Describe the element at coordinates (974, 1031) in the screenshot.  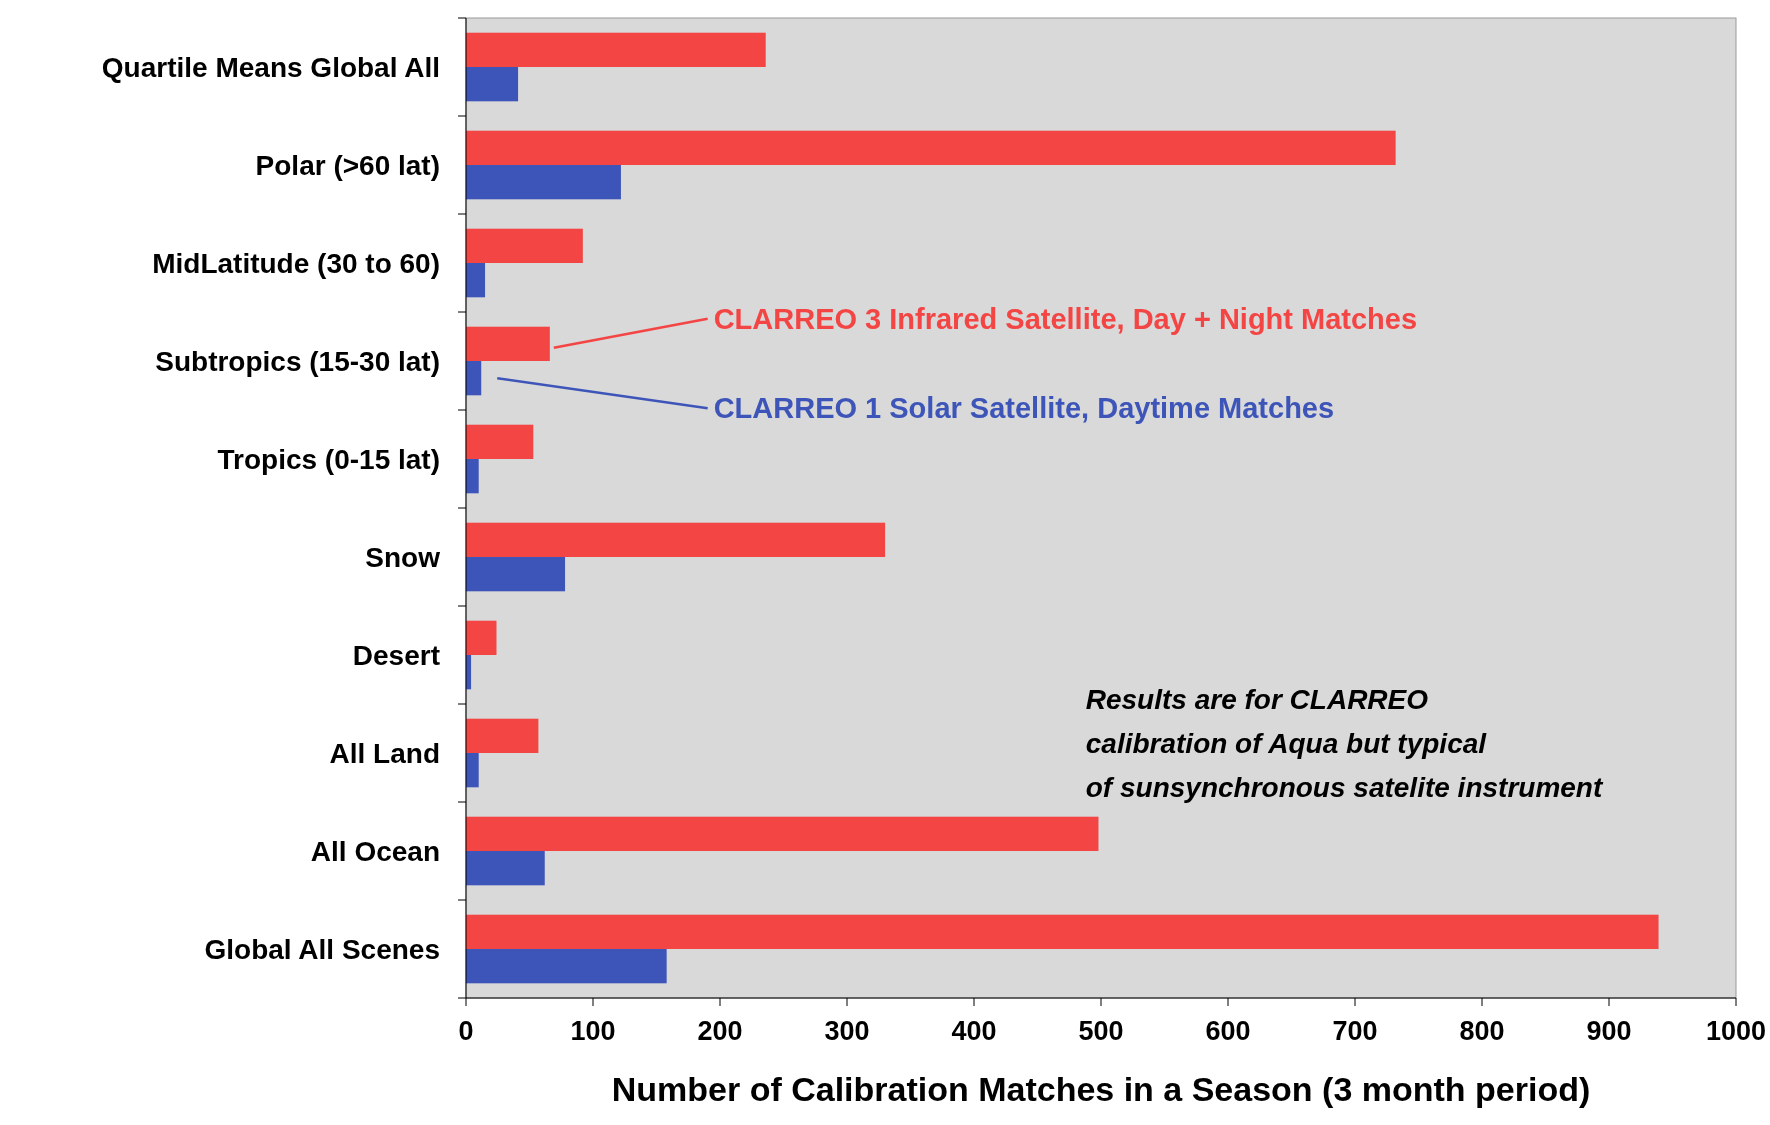
I see `x-tick-label: 400` at that location.